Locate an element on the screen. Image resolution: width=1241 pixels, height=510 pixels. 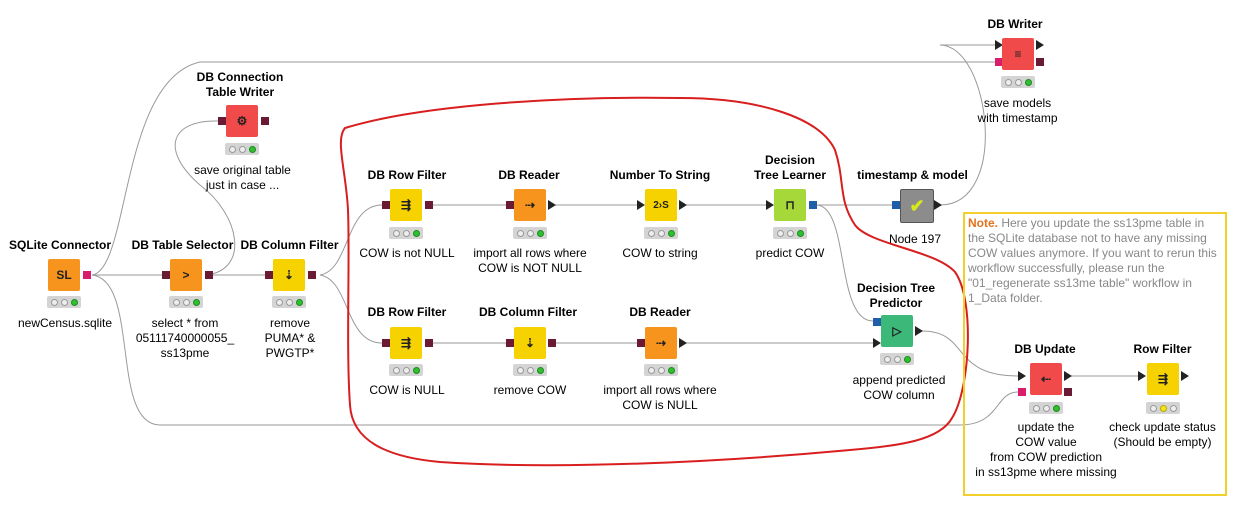
db-update-conn-port is located at coordinates (1022, 392).